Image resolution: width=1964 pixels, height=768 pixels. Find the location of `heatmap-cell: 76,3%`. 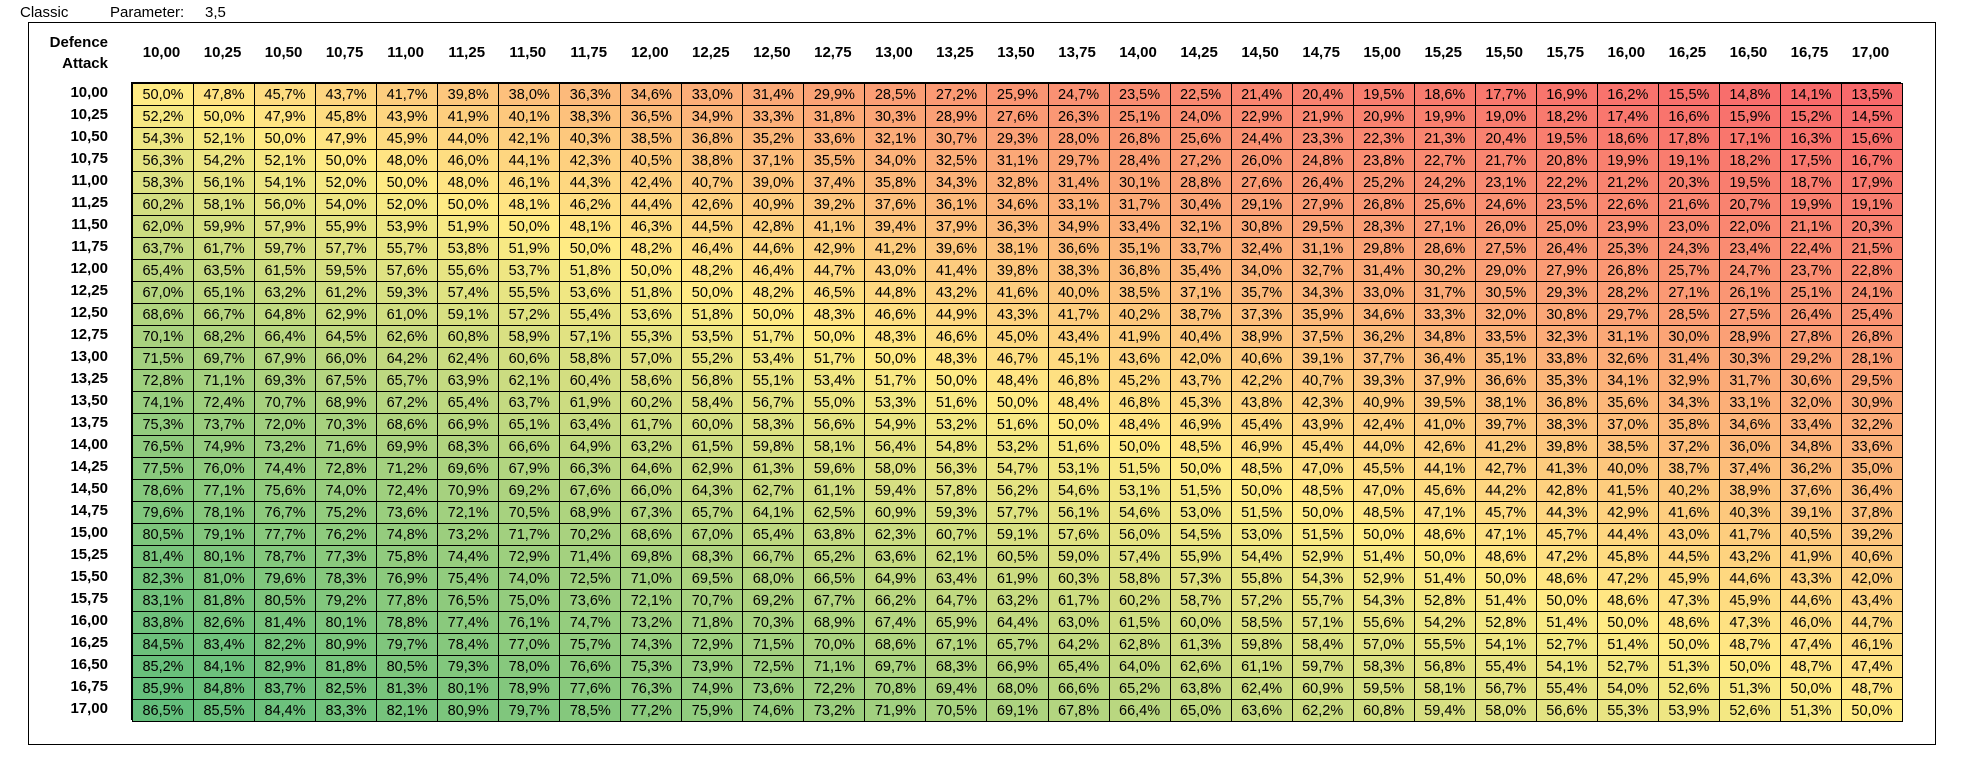

heatmap-cell: 76,3% is located at coordinates (651, 688).